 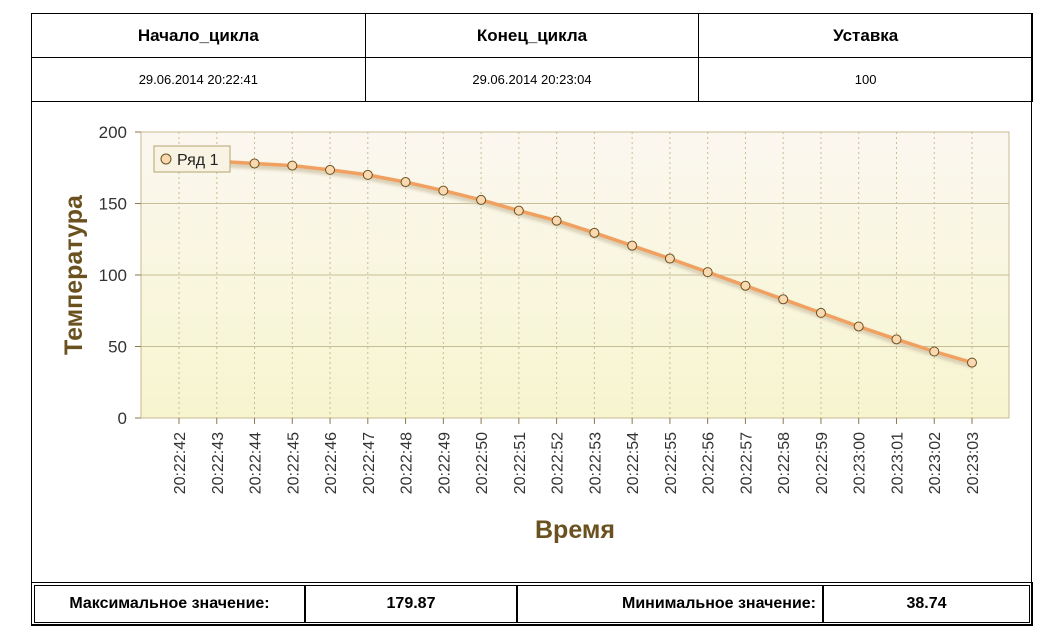 What do you see at coordinates (198, 160) in the screenshot?
I see `legend-label: Ряд 1` at bounding box center [198, 160].